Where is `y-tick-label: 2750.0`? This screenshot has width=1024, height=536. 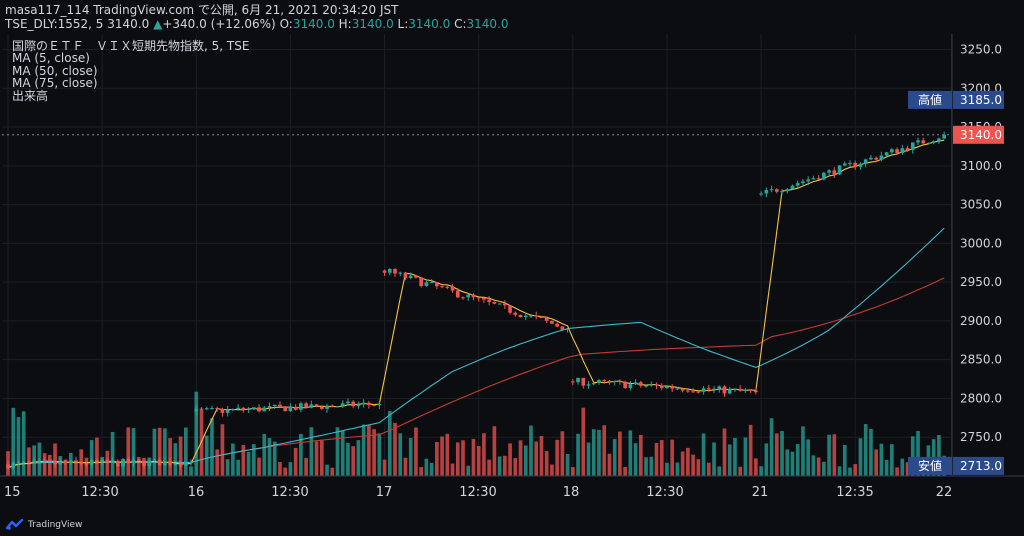 y-tick-label: 2750.0 is located at coordinates (981, 437).